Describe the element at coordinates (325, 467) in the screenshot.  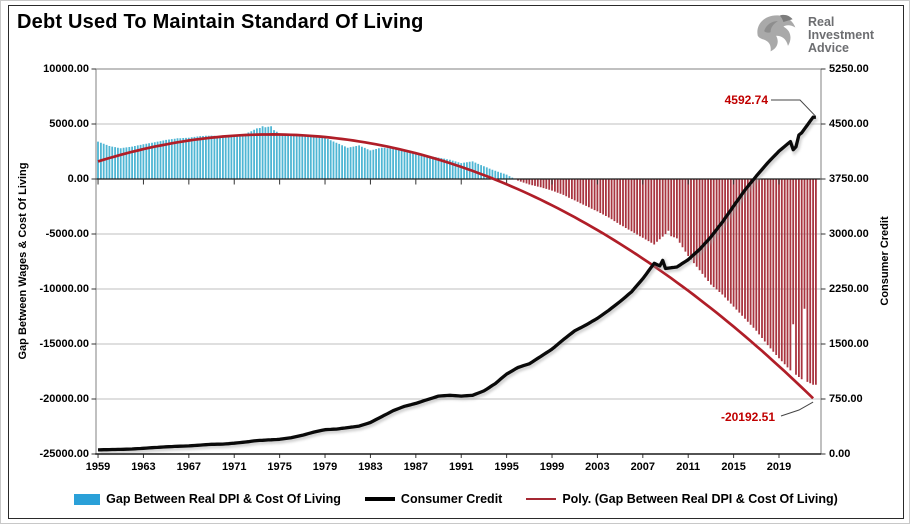
I see `x-tick-label: 1979` at that location.